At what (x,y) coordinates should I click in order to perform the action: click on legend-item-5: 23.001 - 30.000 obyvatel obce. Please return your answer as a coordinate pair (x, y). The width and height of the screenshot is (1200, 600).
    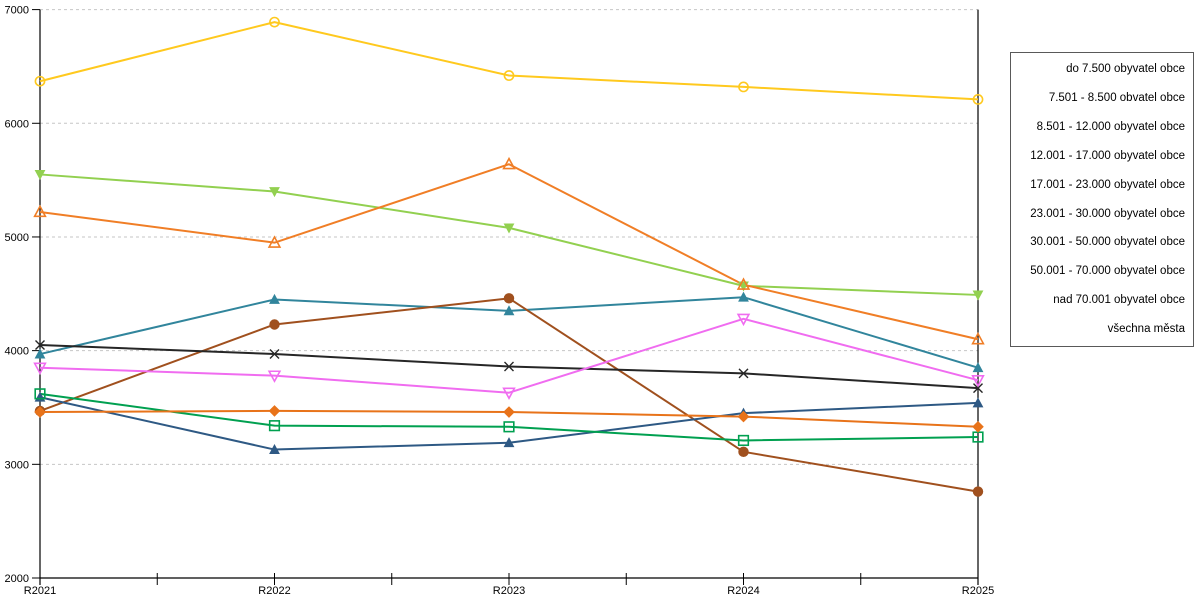
    Looking at the image, I should click on (1107, 213).